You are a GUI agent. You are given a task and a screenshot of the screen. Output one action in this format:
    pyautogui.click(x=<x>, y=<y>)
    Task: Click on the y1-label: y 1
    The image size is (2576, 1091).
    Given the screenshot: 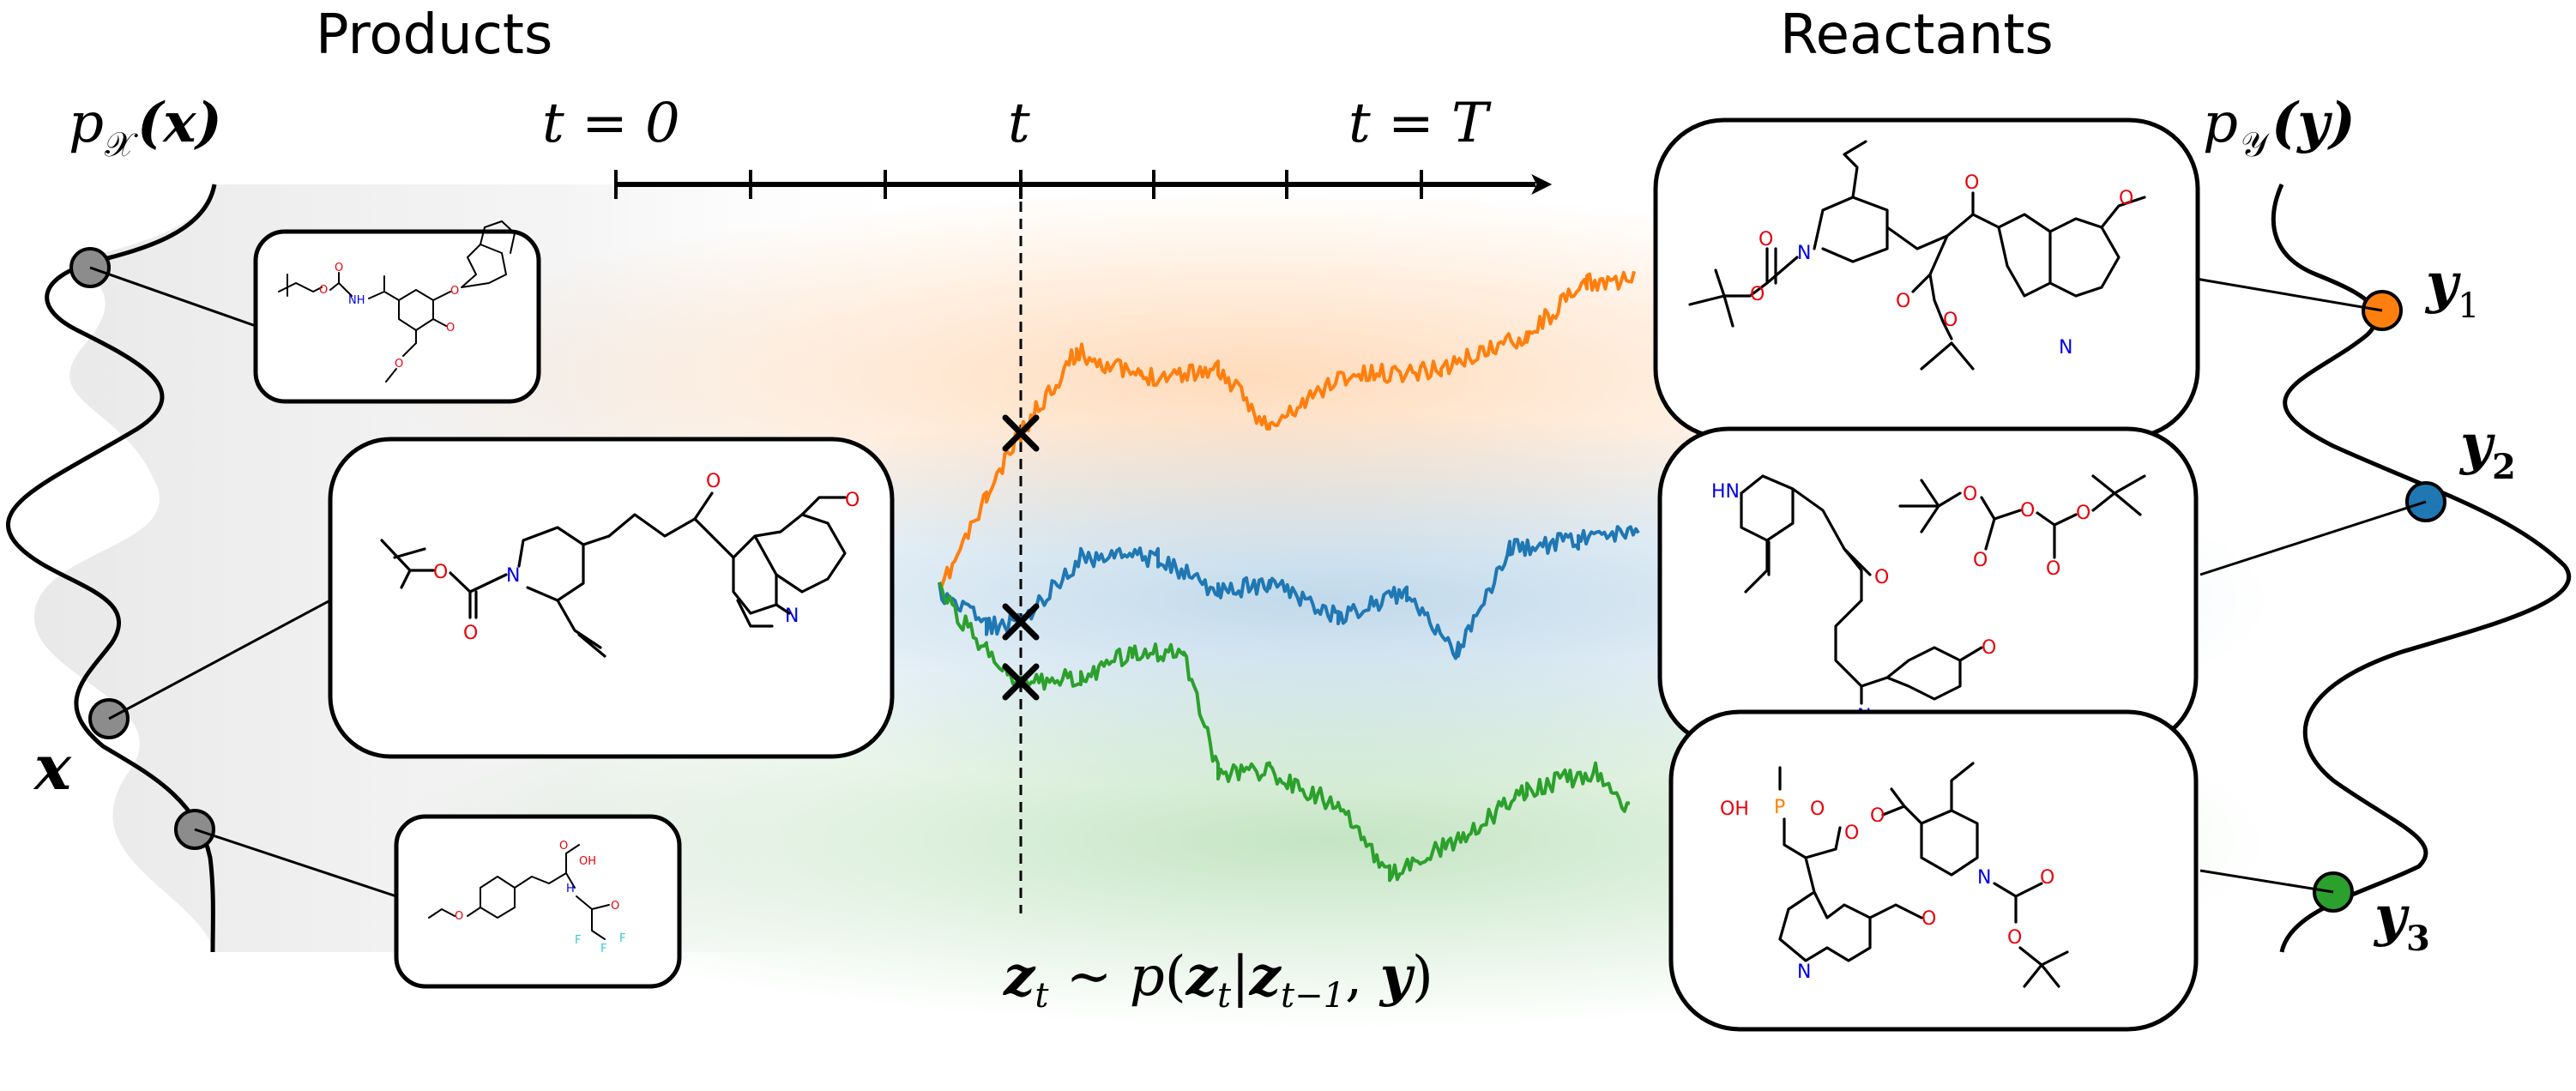 What is the action you would take?
    pyautogui.click(x=2451, y=288)
    